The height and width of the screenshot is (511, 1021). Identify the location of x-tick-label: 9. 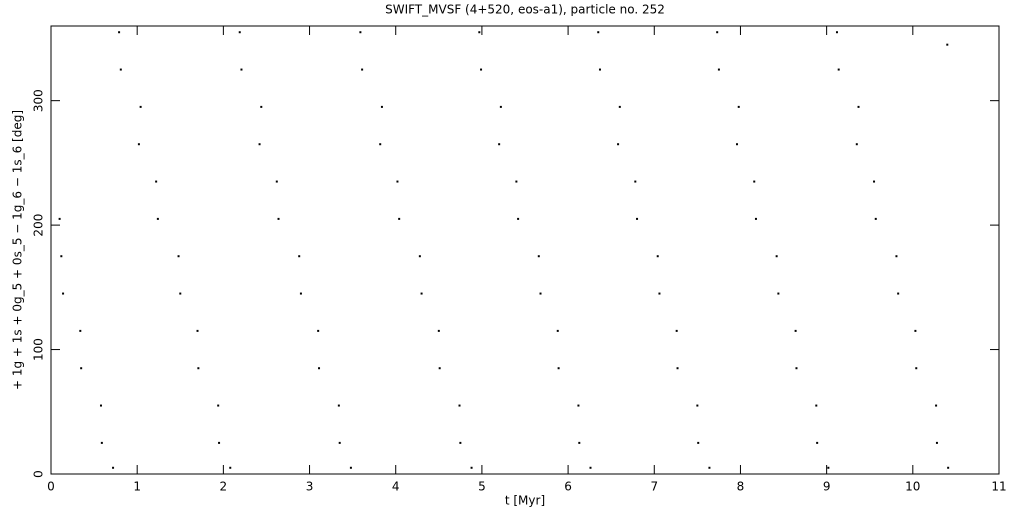
(827, 487).